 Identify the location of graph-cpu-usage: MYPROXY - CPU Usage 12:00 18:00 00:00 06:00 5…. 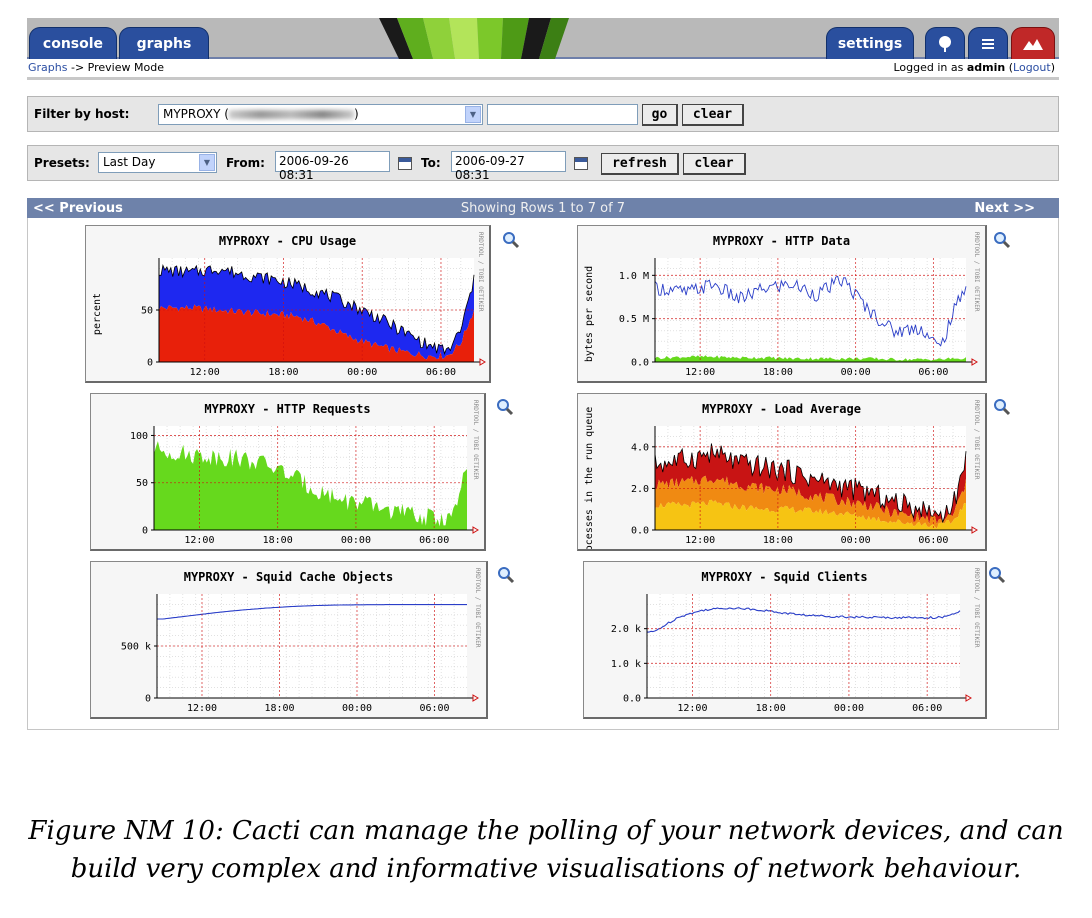
(288, 304).